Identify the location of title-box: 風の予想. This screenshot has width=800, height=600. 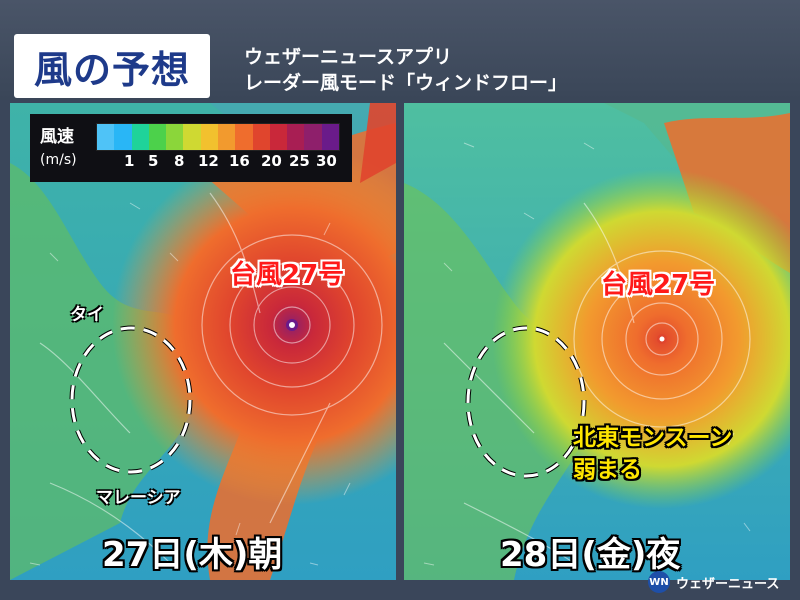
(112, 66).